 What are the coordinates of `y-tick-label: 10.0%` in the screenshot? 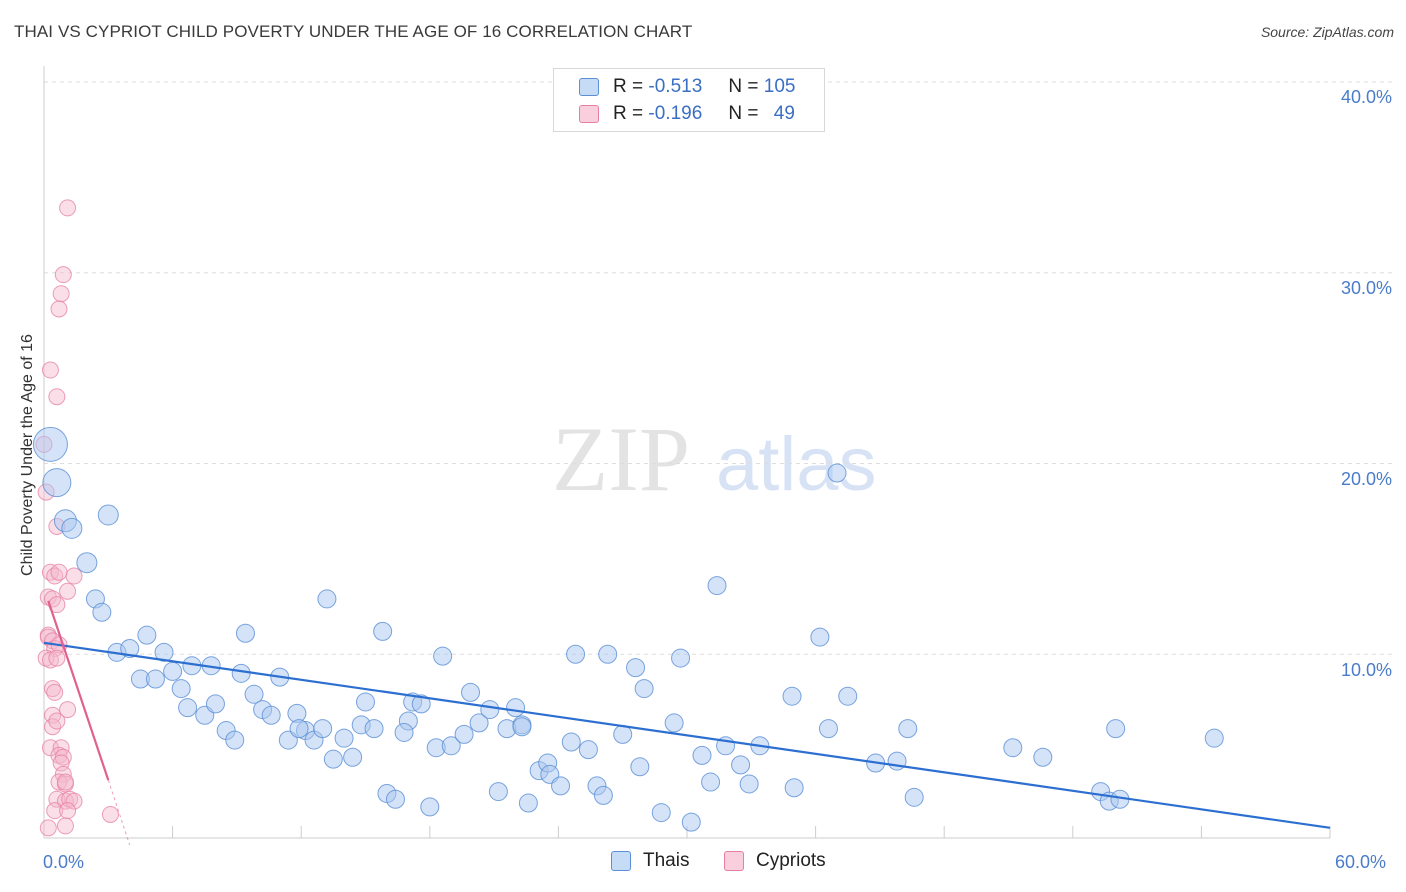 It's located at (1366, 670).